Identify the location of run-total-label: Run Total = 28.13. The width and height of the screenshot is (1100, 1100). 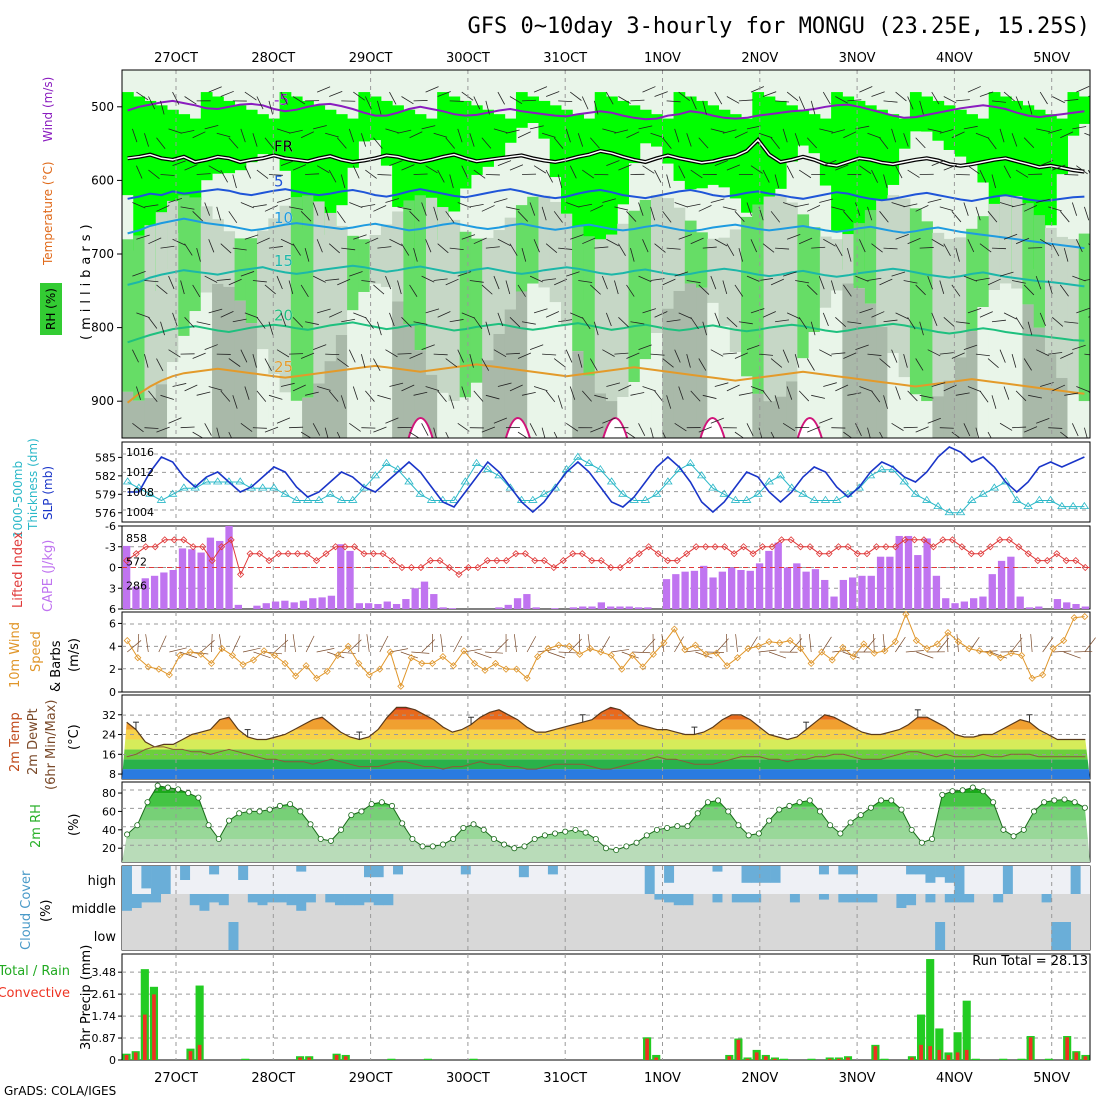
(1030, 961).